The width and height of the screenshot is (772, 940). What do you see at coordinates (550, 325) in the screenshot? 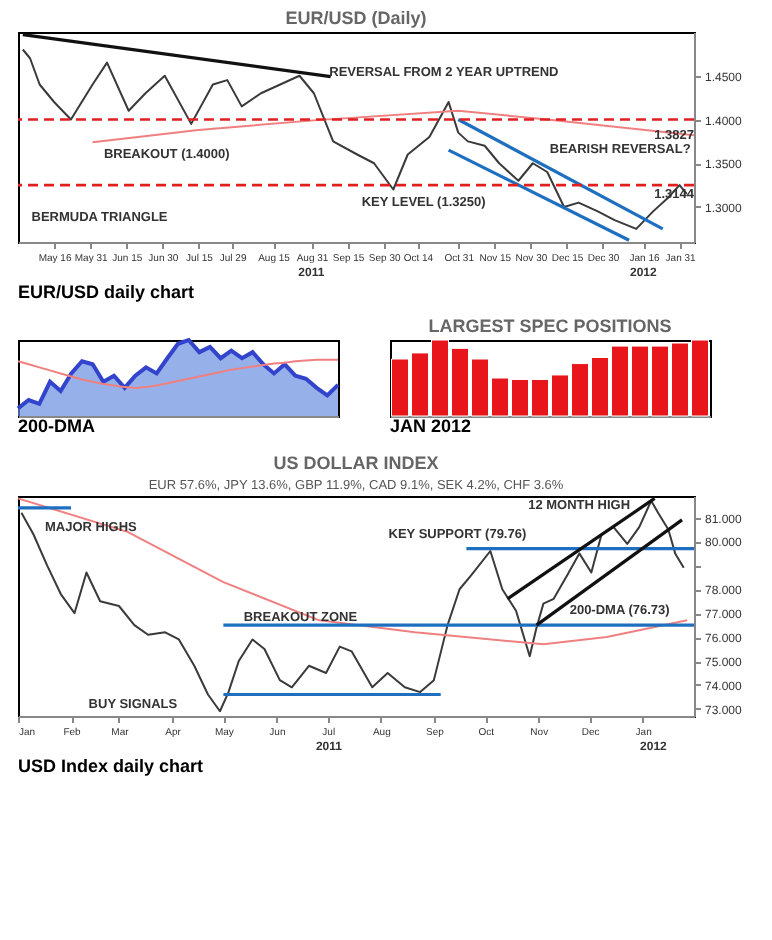
I see `chart-title: LARGEST SPEC POSITIONS` at bounding box center [550, 325].